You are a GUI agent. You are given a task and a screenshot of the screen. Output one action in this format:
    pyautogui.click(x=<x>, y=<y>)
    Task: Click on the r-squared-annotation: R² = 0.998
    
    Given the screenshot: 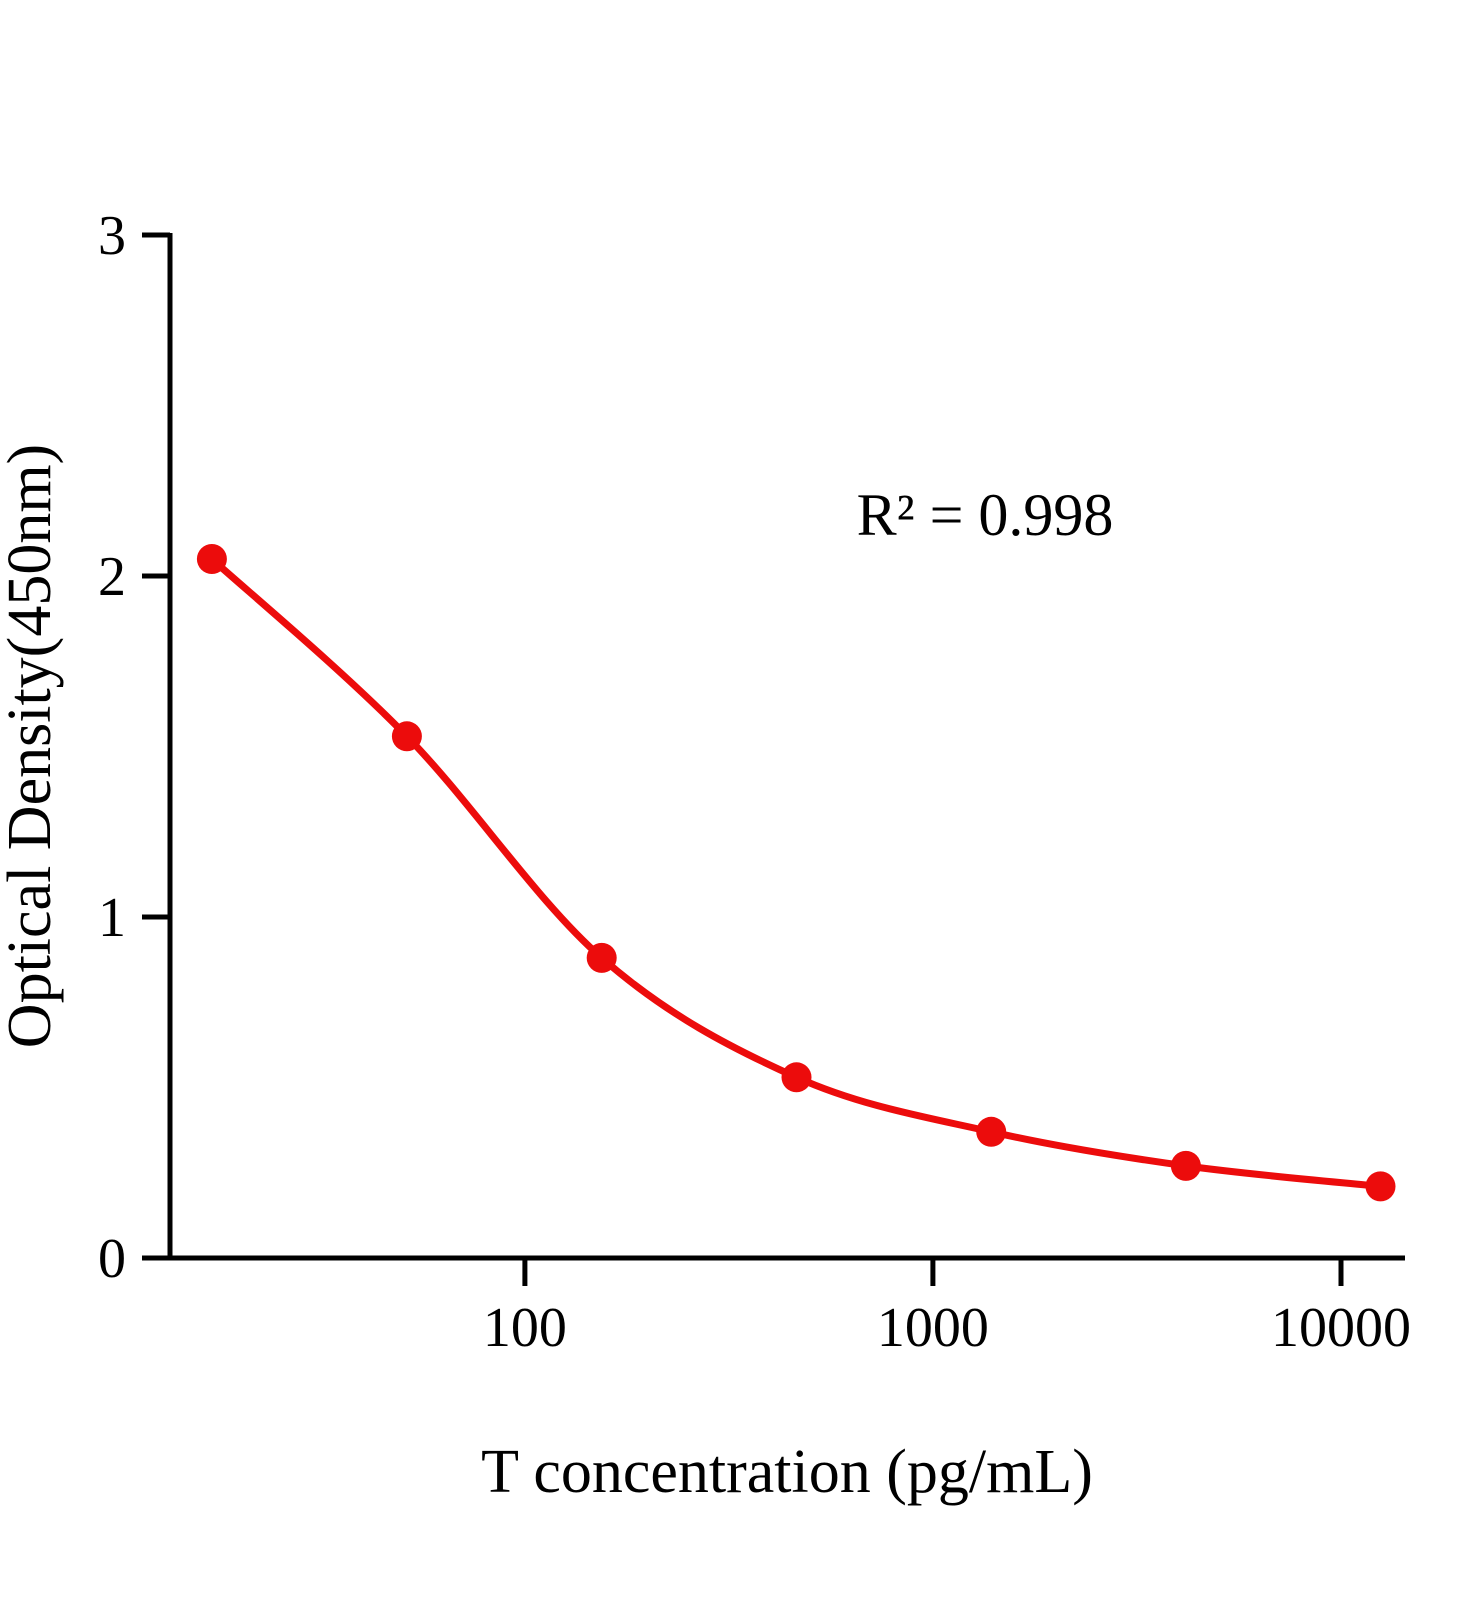 What is the action you would take?
    pyautogui.click(x=985, y=515)
    